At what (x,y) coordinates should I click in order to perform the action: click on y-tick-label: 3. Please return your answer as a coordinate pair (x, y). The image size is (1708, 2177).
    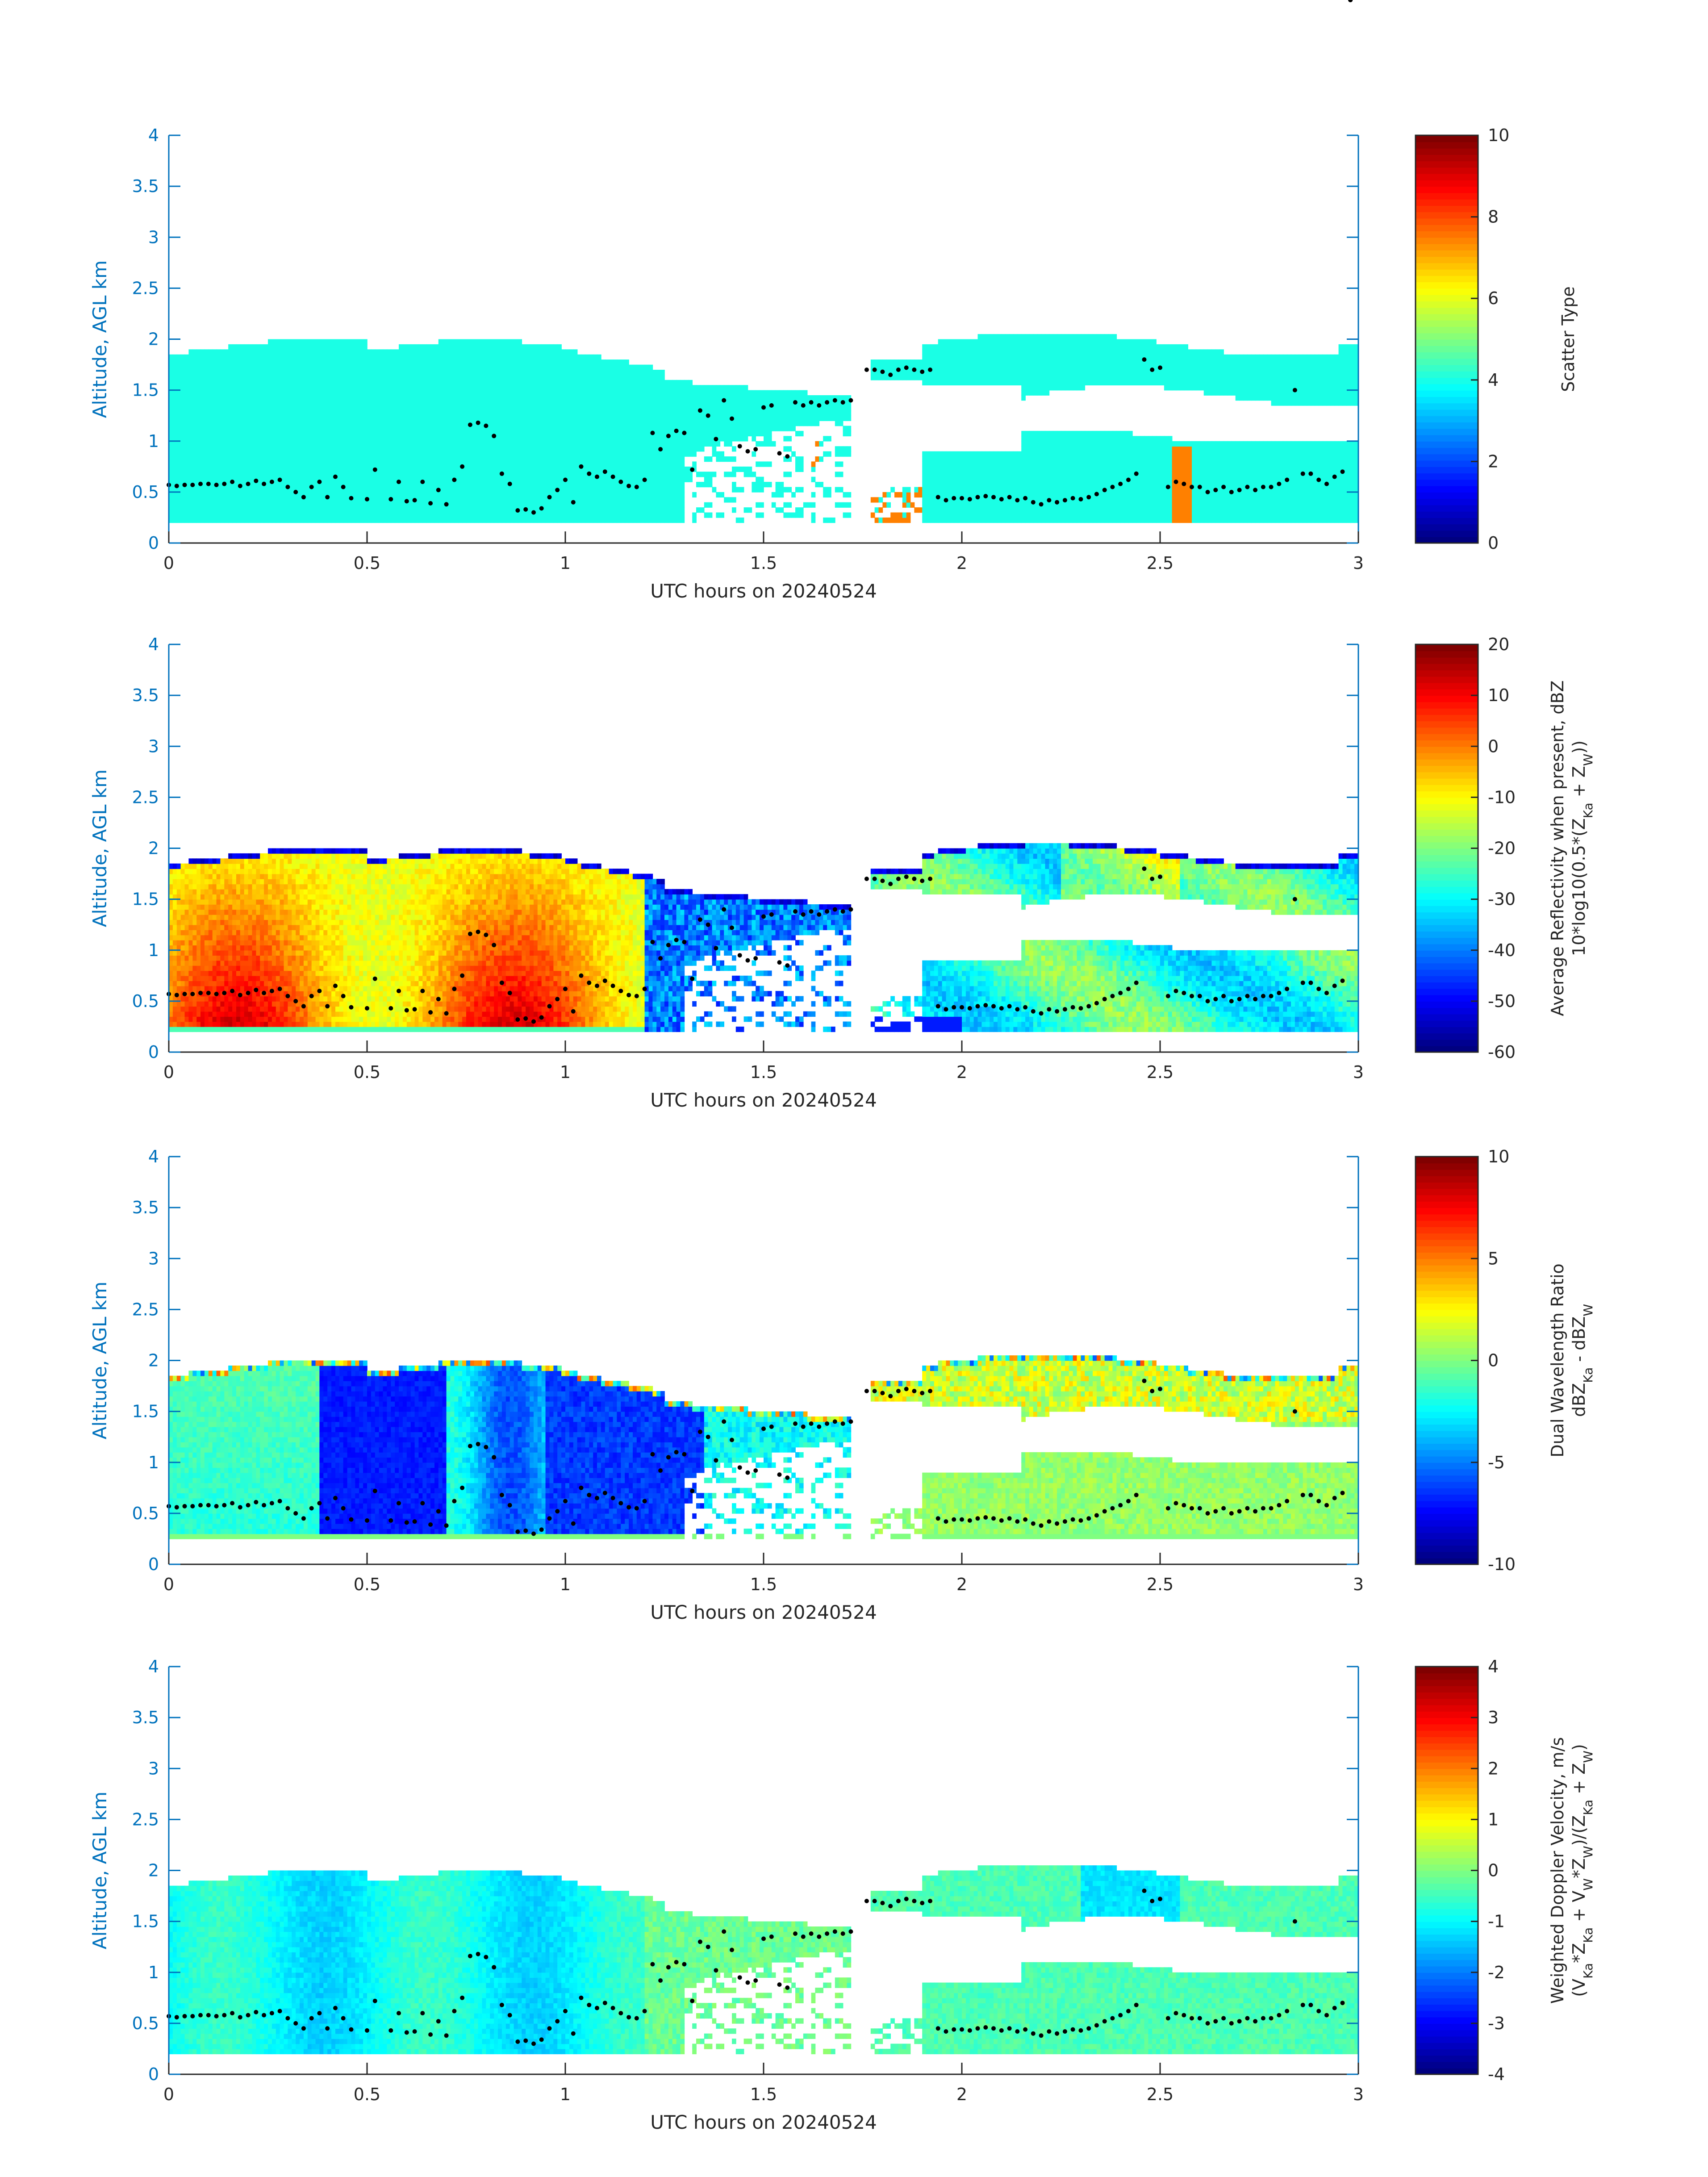
    Looking at the image, I should click on (153, 237).